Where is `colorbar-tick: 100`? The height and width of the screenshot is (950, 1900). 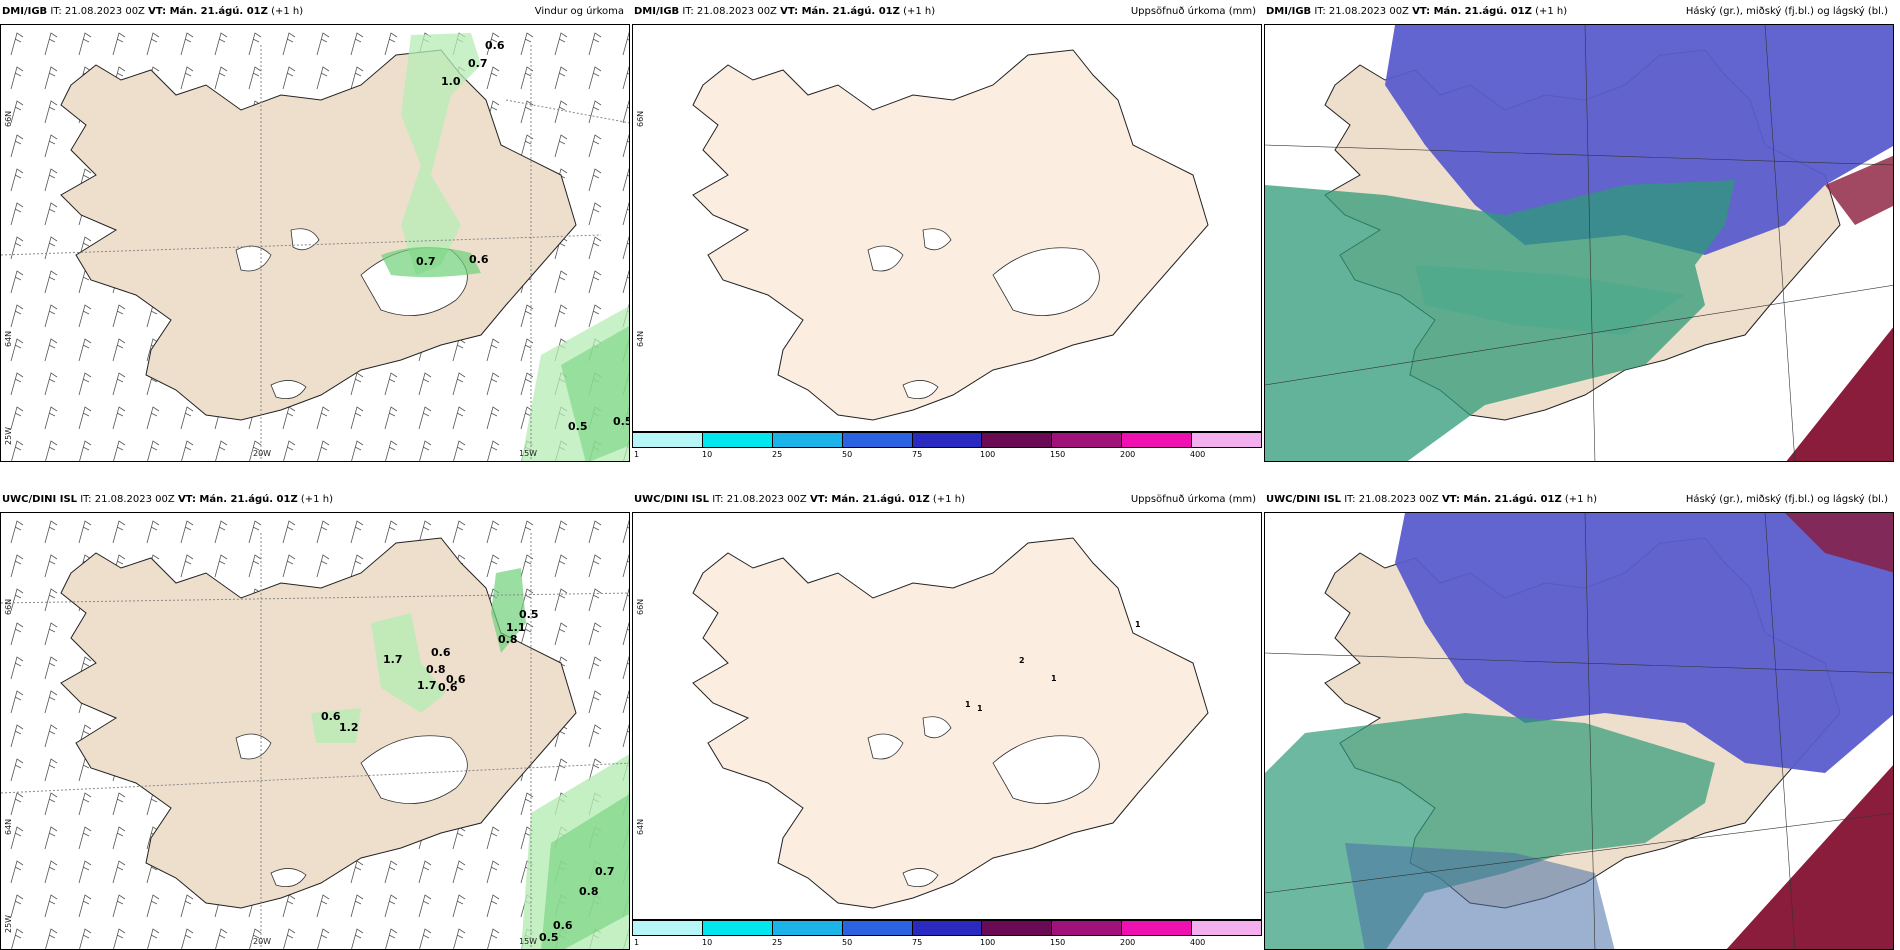 colorbar-tick: 100 is located at coordinates (988, 942).